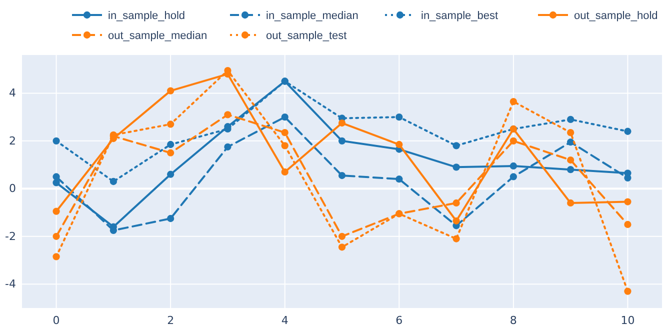 The image size is (666, 329). Describe the element at coordinates (56, 320) in the screenshot. I see `x-tick-label: 0` at that location.